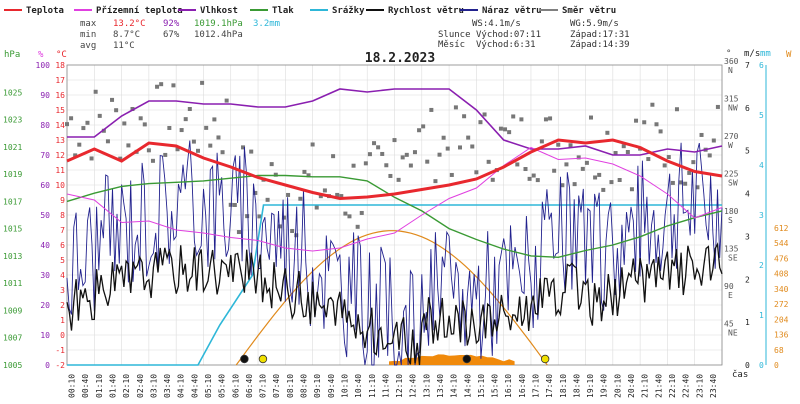 The height and width of the screenshot is (404, 800). I want to click on sun-set: Západ:17:31, so click(600, 35).